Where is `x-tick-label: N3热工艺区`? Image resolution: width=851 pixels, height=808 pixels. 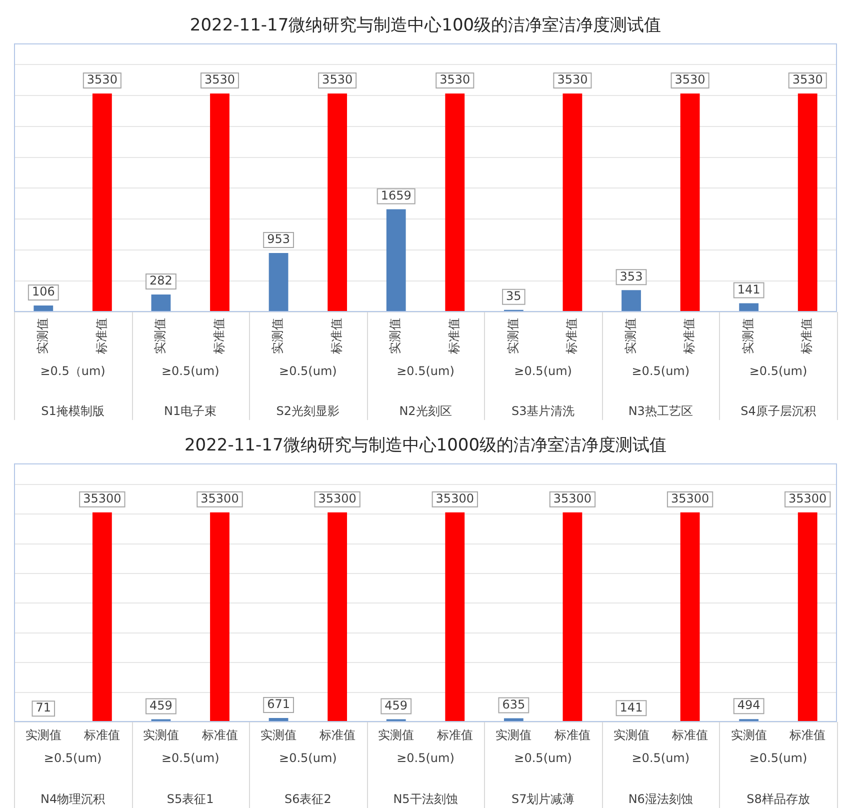 x-tick-label: N3热工艺区 is located at coordinates (660, 411).